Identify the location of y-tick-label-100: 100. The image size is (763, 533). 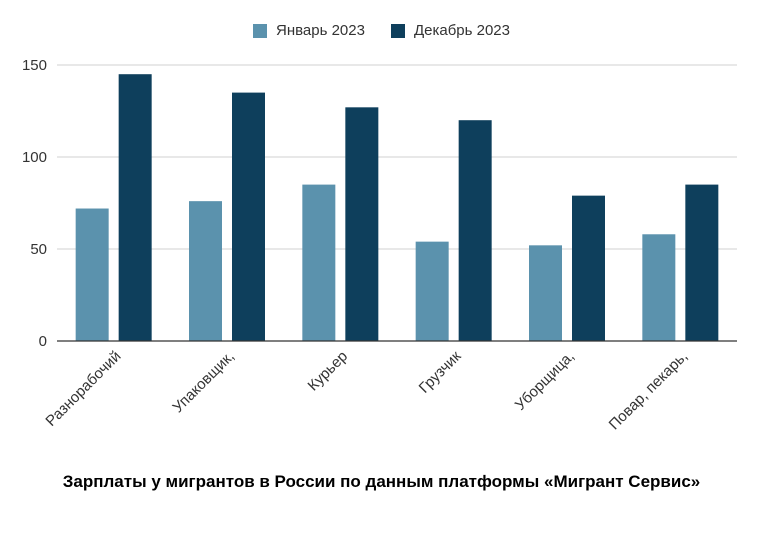
(34, 157).